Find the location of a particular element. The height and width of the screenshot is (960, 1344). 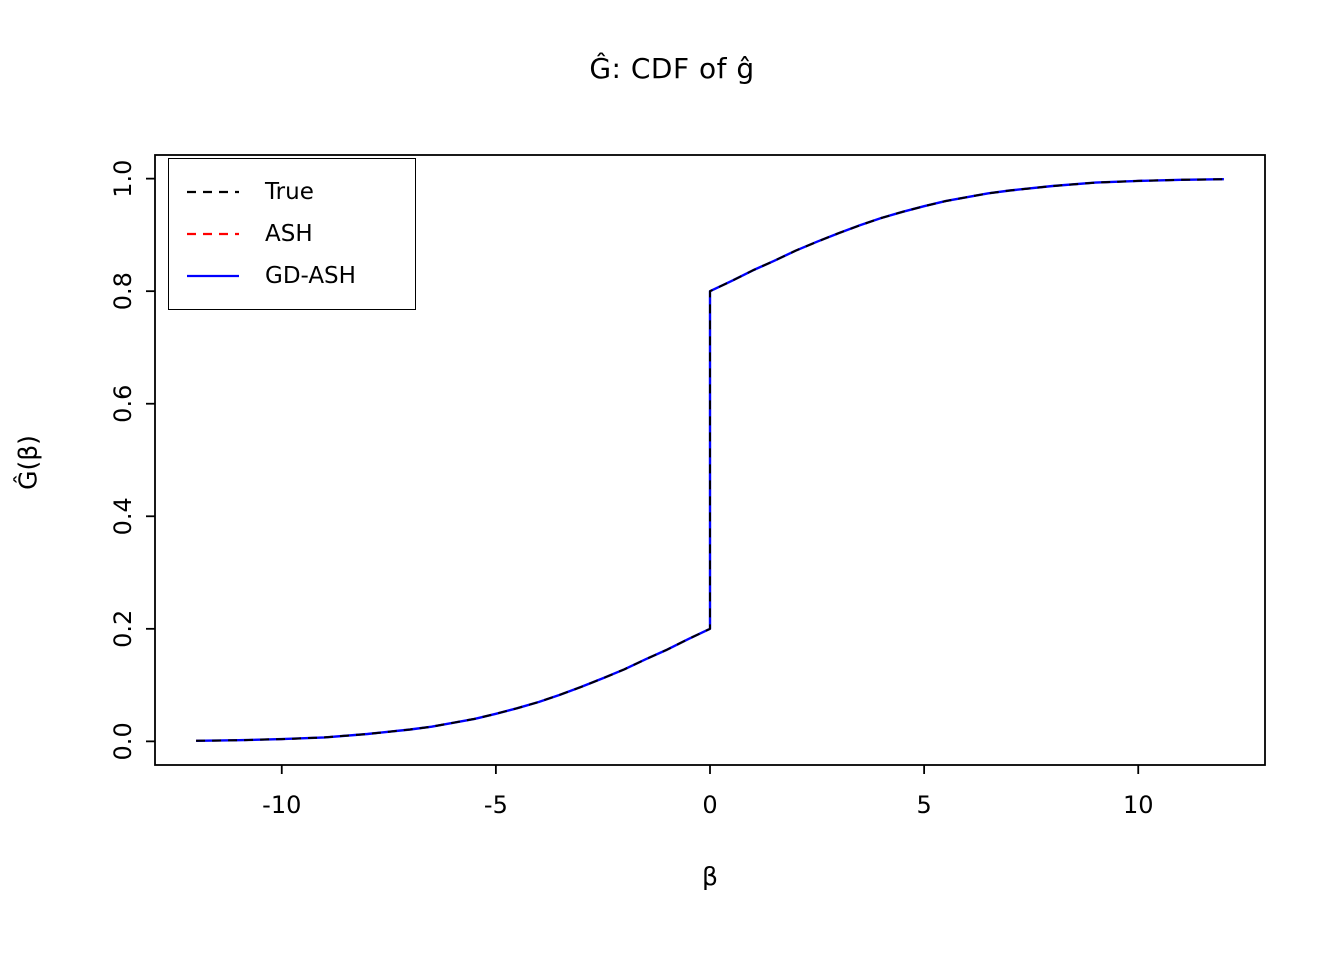

legend-label-gd-ash: GD-ASH is located at coordinates (310, 275).